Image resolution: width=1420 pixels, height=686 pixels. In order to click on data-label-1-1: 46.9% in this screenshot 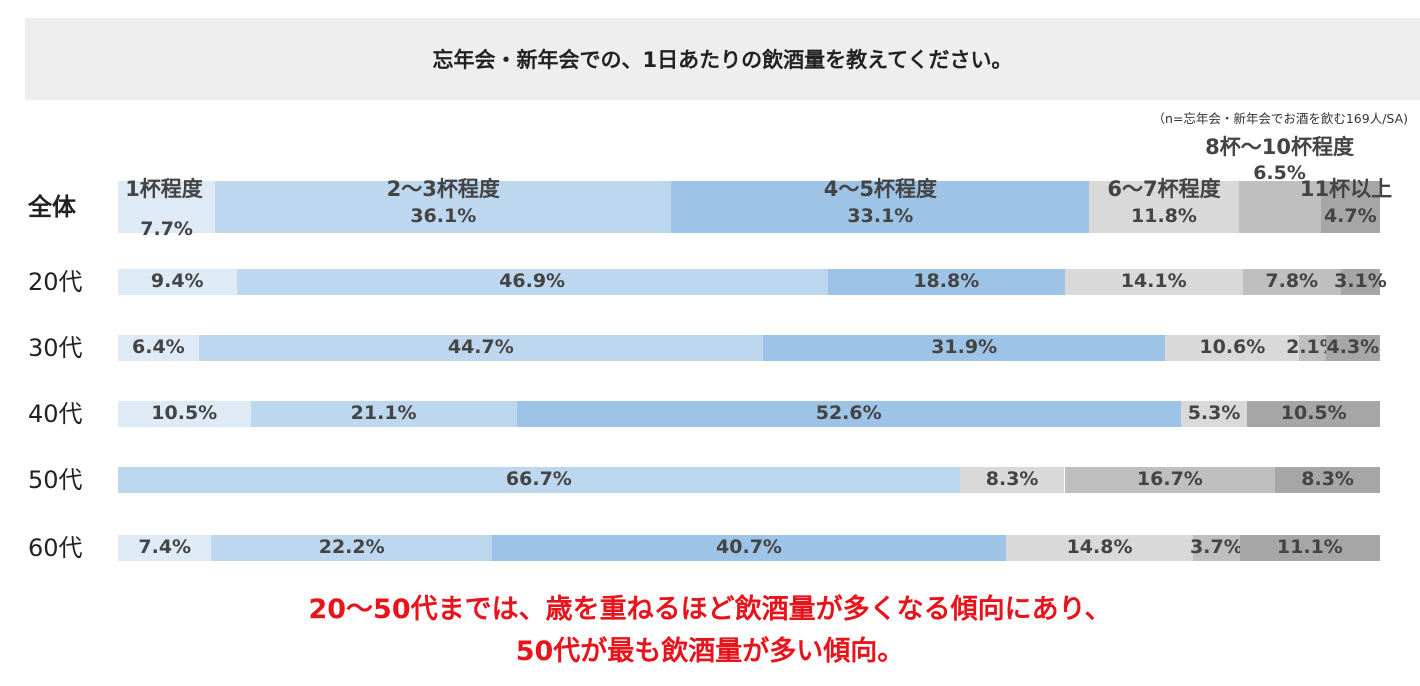, I will do `click(532, 281)`.